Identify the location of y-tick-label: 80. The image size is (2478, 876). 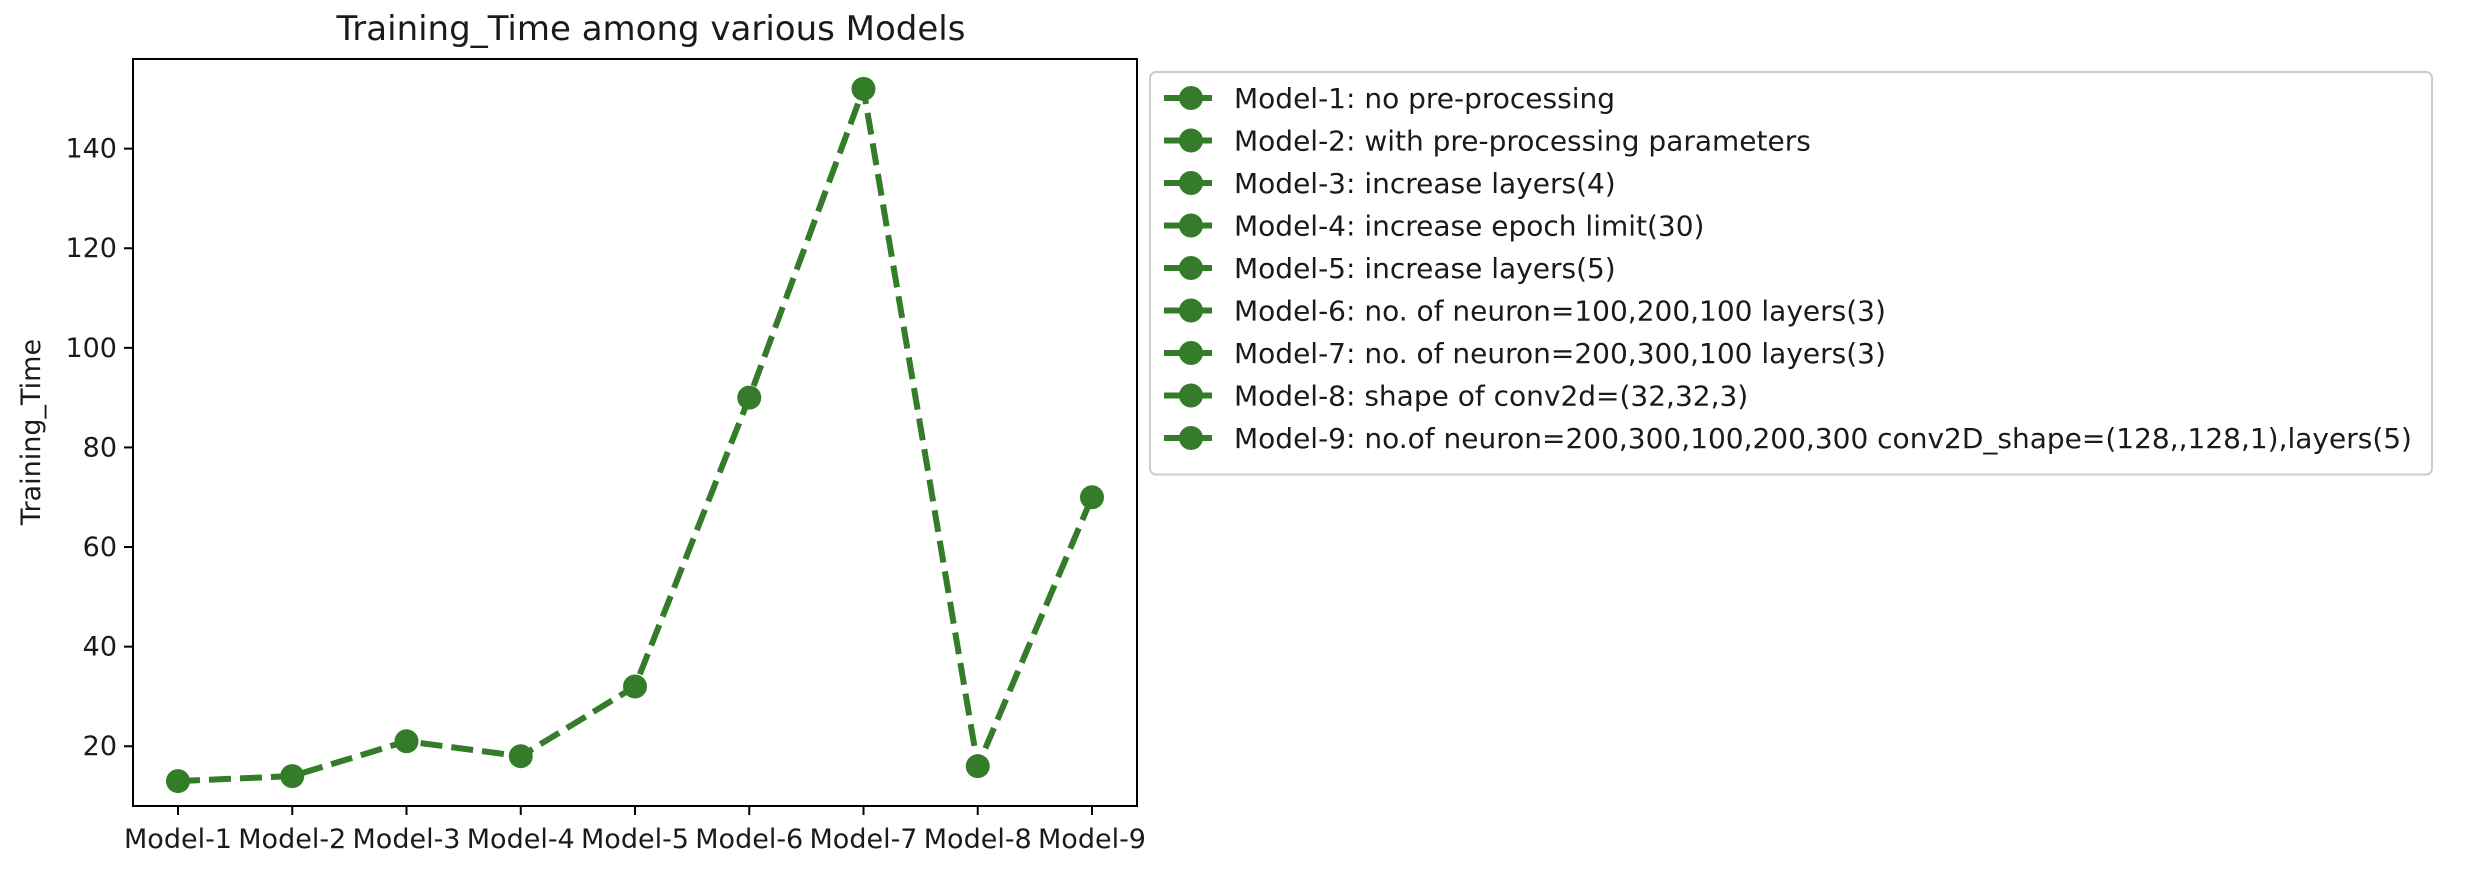
(100, 447).